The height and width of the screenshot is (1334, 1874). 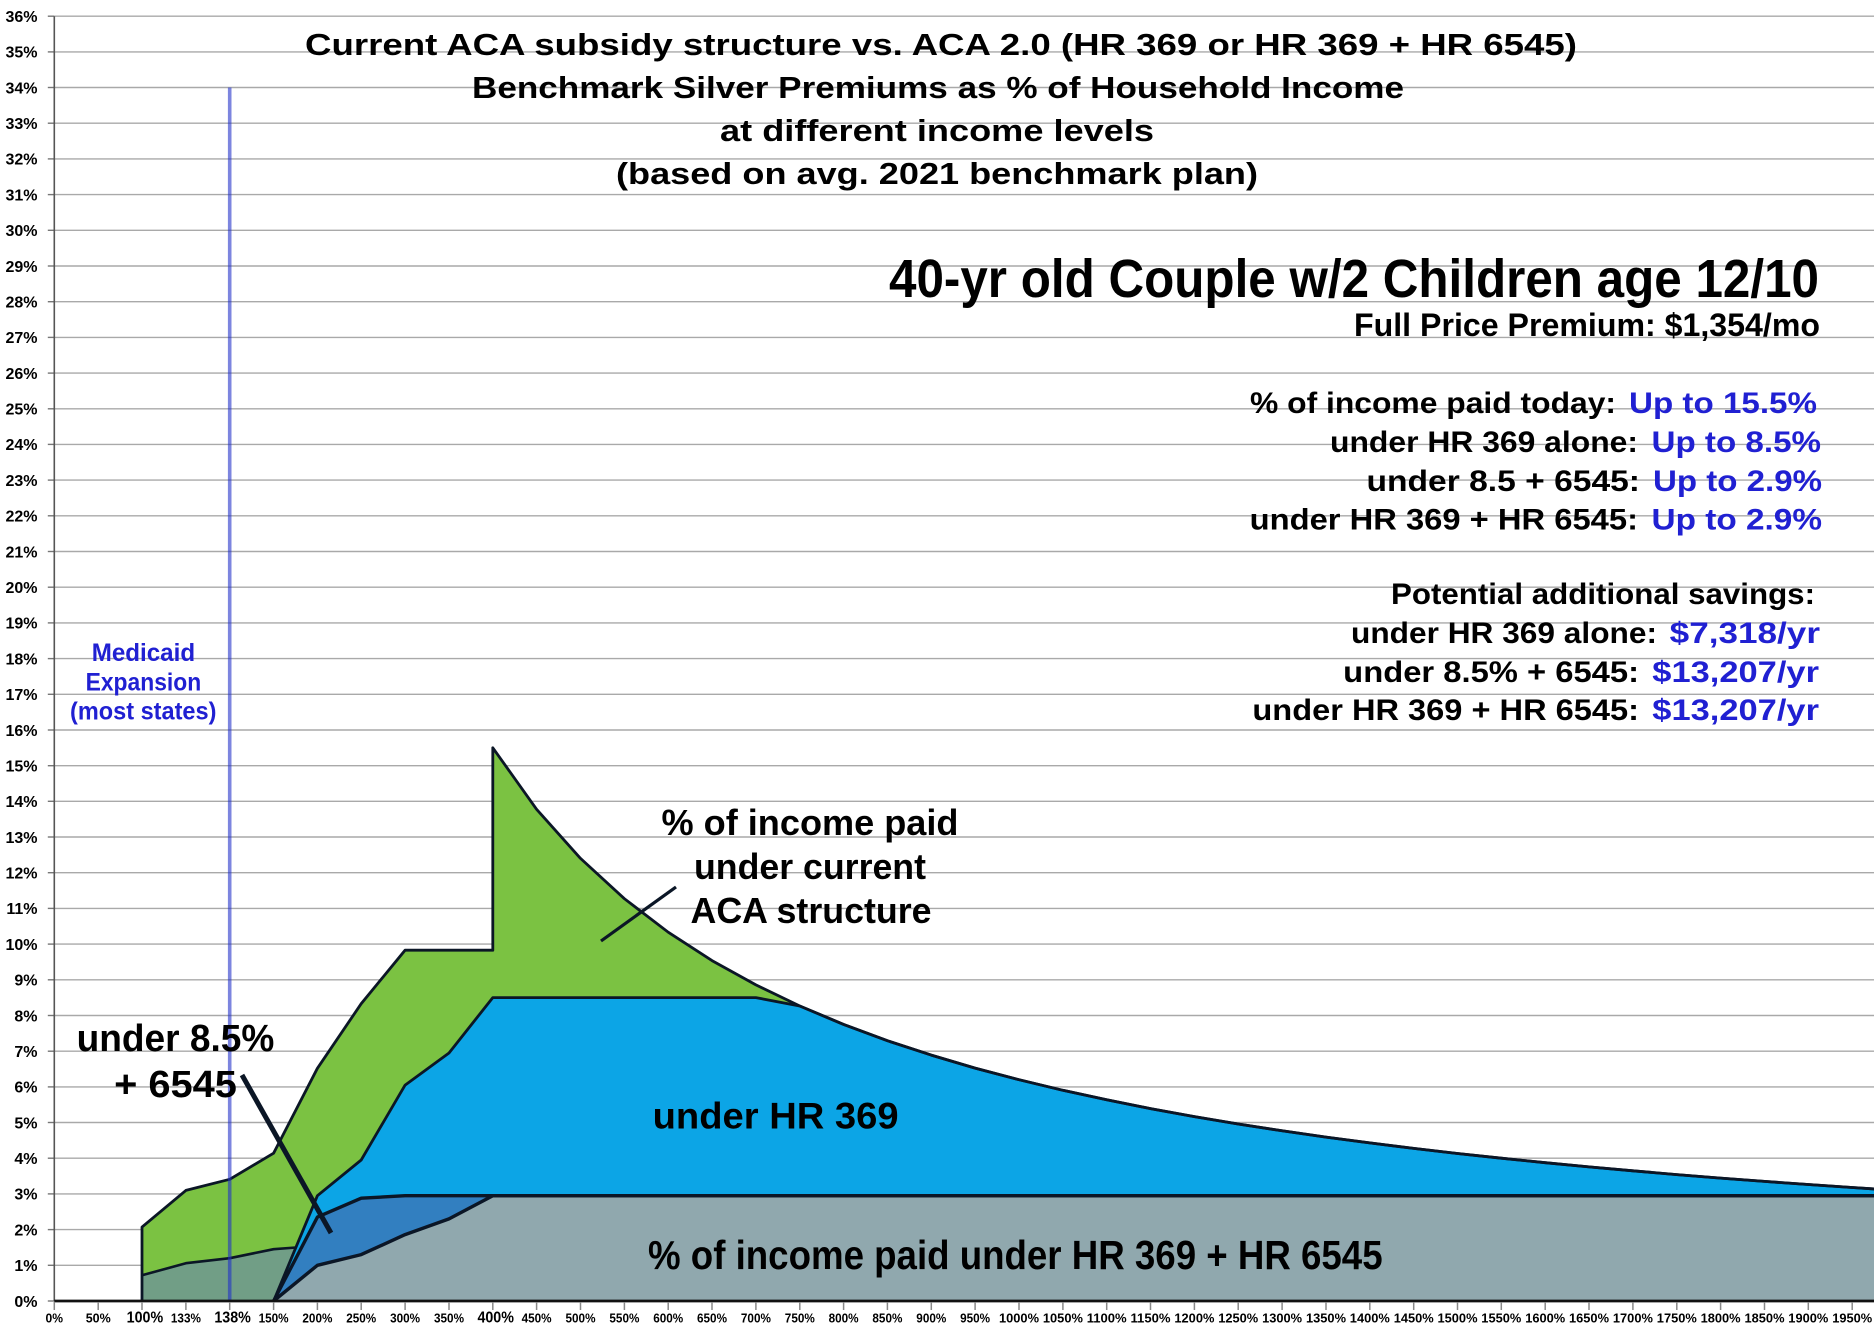 What do you see at coordinates (25, 1266) in the screenshot?
I see `svg-text: 1%` at bounding box center [25, 1266].